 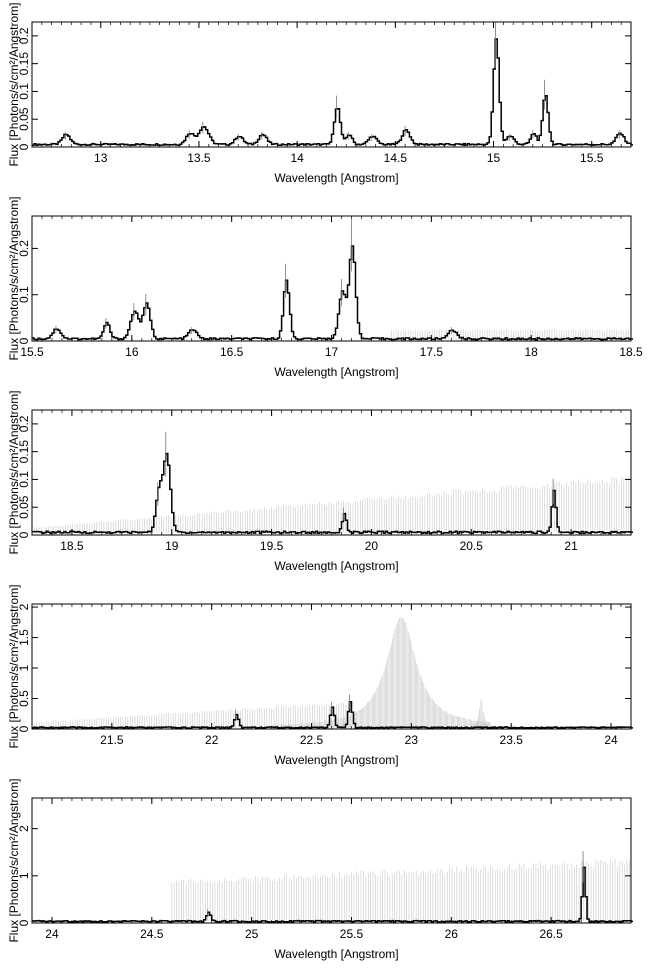 I want to click on x-tick-label: 26.5, so click(x=551, y=934).